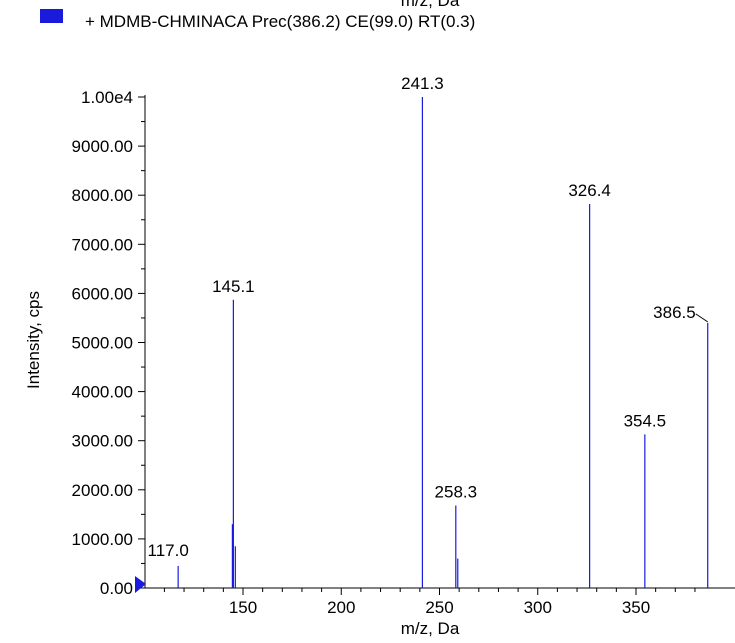 This screenshot has height=643, width=735. What do you see at coordinates (102, 539) in the screenshot?
I see `y-tick-label: 1000.00` at bounding box center [102, 539].